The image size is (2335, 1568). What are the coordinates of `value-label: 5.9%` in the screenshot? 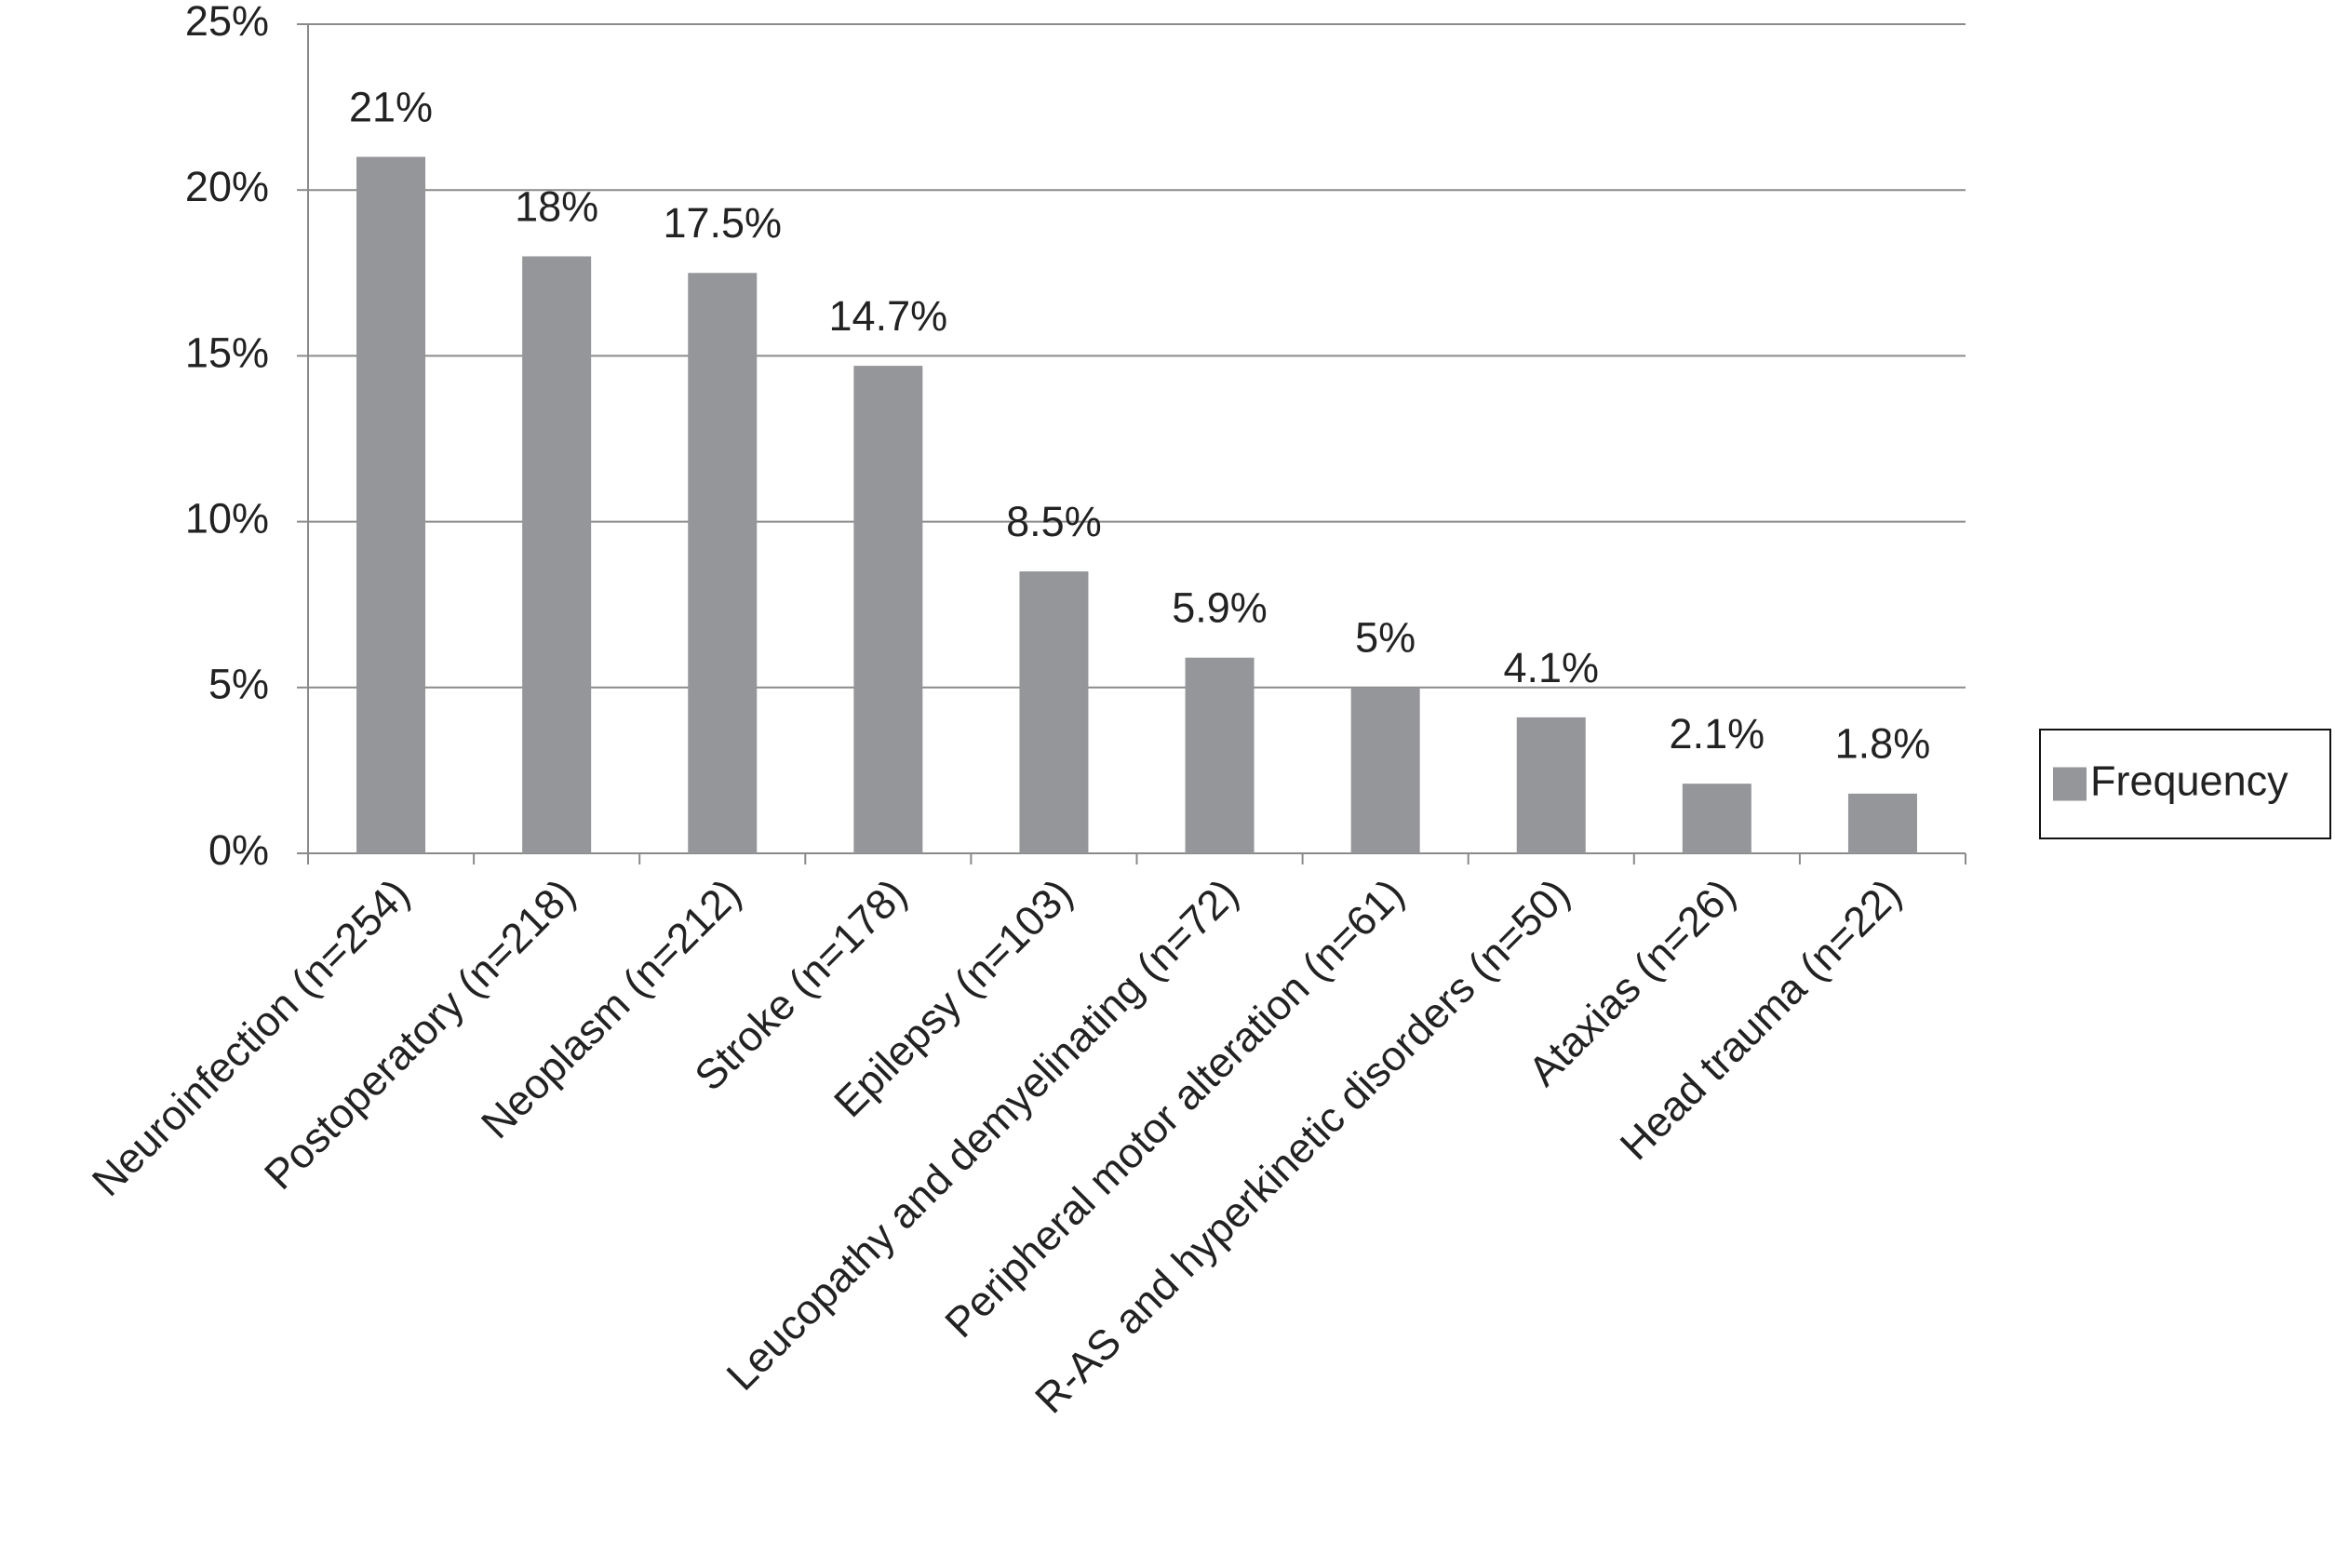 It's located at (1220, 608).